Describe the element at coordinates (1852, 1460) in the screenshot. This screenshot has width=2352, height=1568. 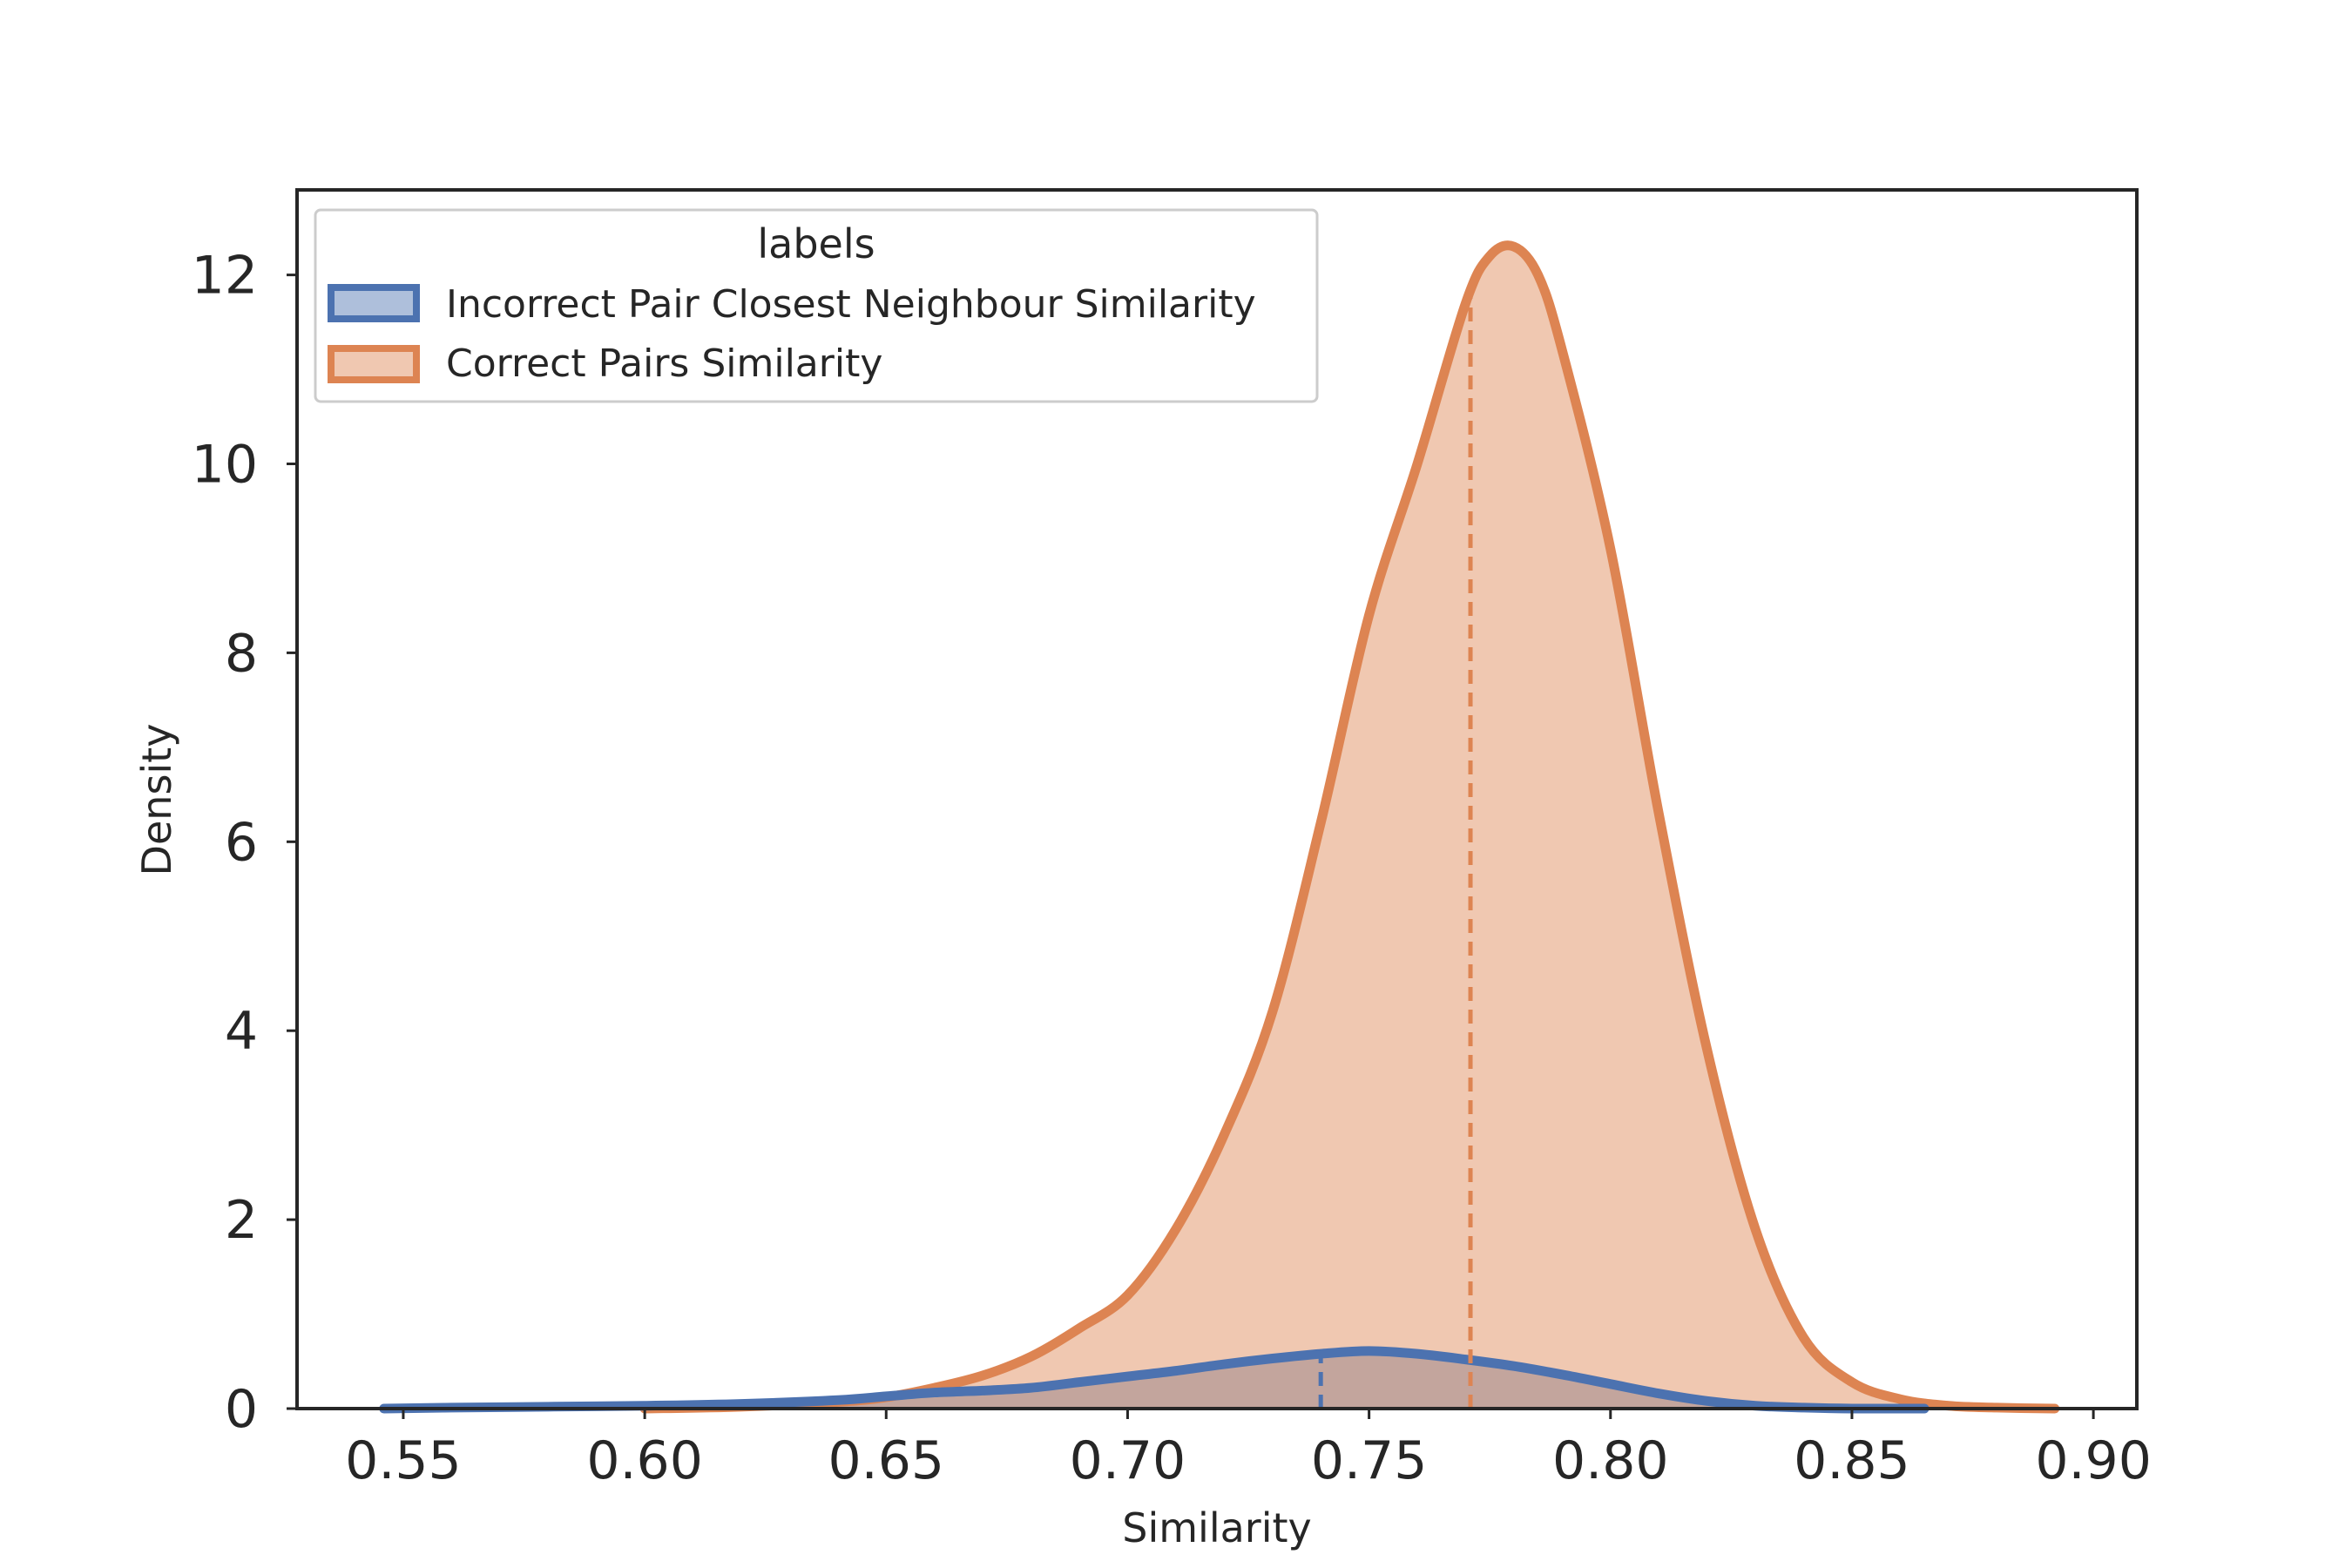
I see `x-tick-label: 0.85` at that location.